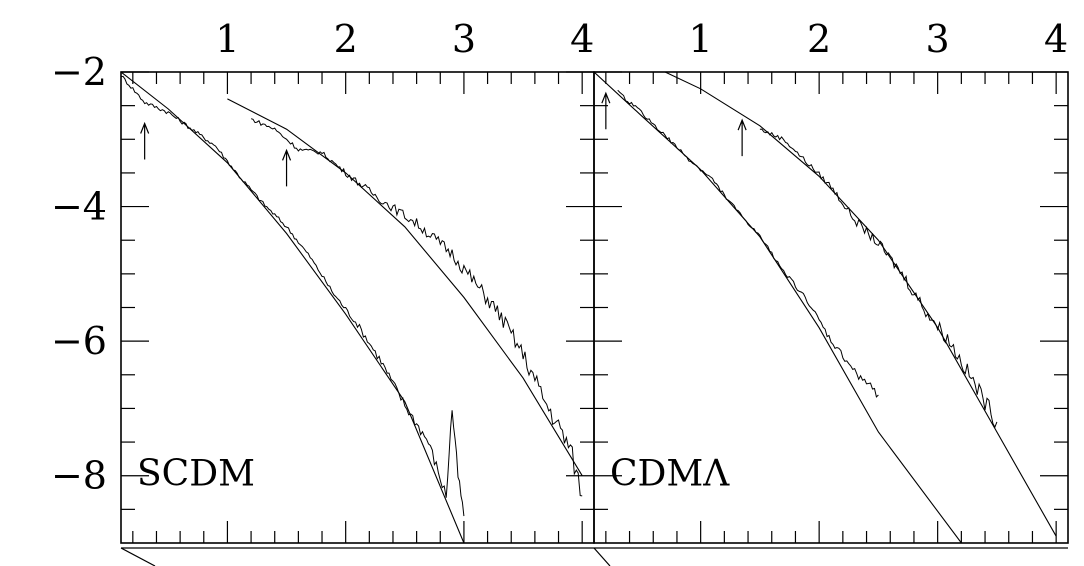 The height and width of the screenshot is (566, 1084). Describe the element at coordinates (79, 207) in the screenshot. I see `y-tick-label: −4` at that location.